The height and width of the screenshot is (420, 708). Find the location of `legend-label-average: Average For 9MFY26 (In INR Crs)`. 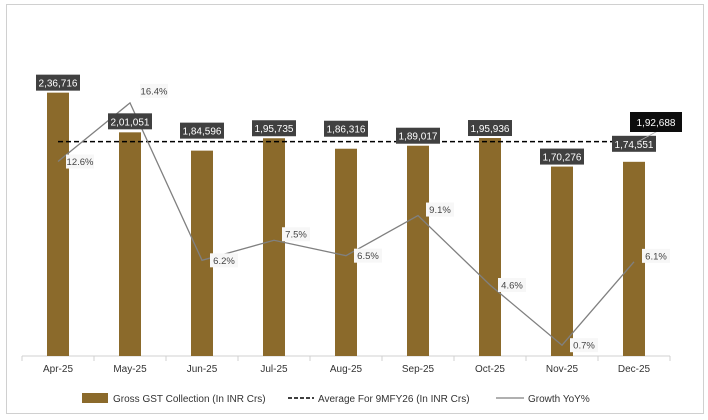

legend-label-average: Average For 9MFY26 (In INR Crs) is located at coordinates (394, 399).